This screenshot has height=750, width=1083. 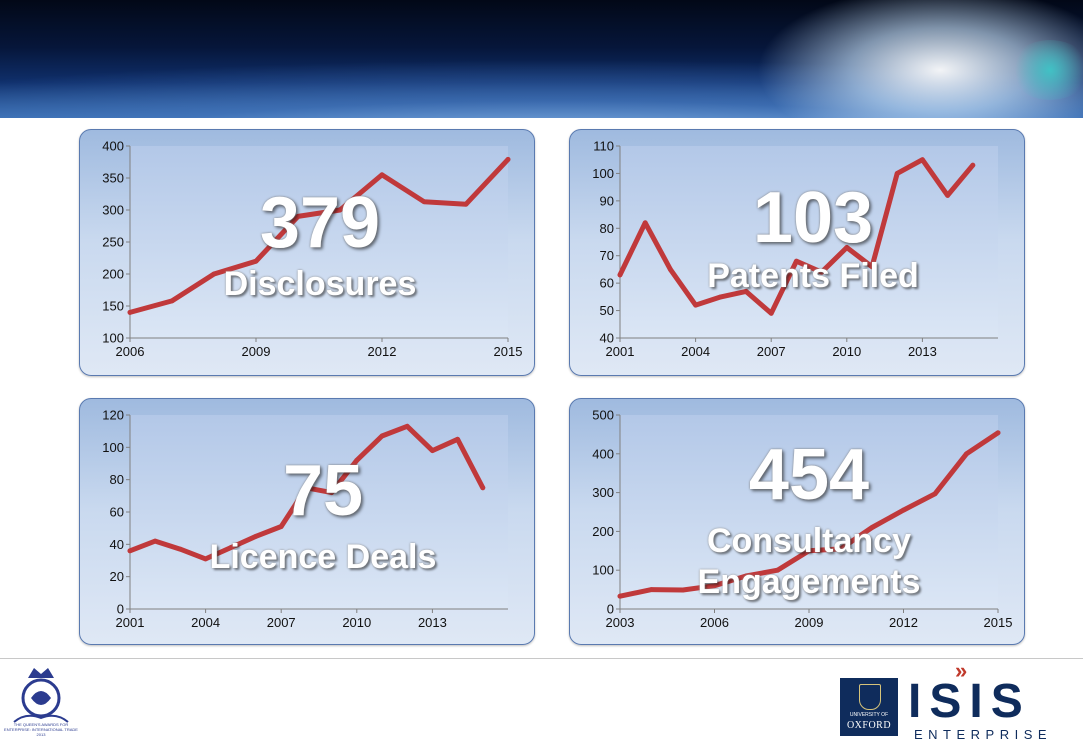 What do you see at coordinates (1046, 70) in the screenshot?
I see `banner-glow` at bounding box center [1046, 70].